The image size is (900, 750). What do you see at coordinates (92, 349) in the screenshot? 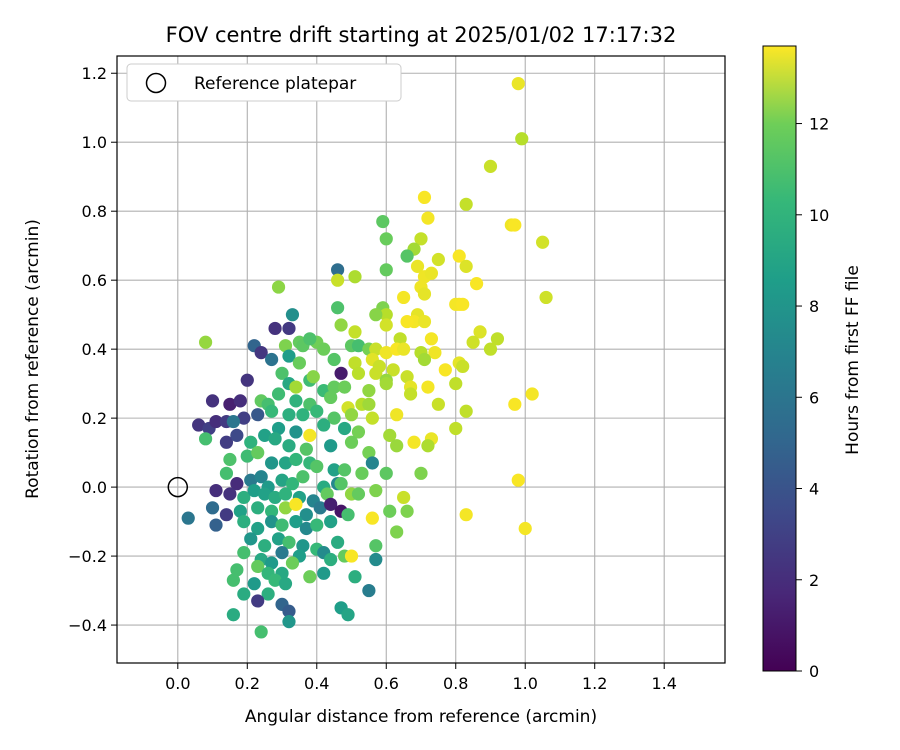
I see `y-axis-ticks: −0.4 −0.2 0.0 0.2 0.4 0.6 0.8 1.0 1.2` at bounding box center [92, 349].